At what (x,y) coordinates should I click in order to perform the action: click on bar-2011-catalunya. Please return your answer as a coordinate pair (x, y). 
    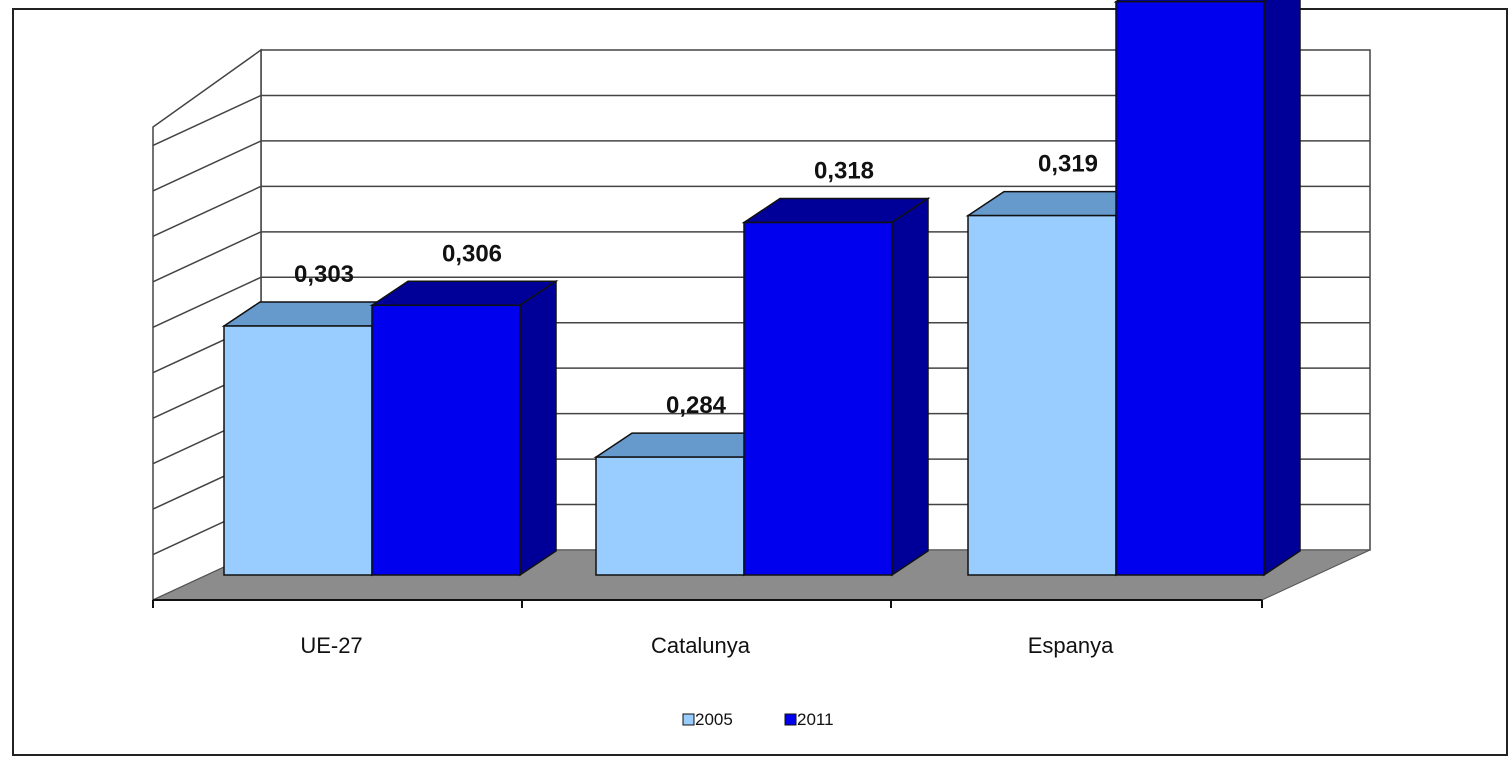
    Looking at the image, I should click on (836, 387).